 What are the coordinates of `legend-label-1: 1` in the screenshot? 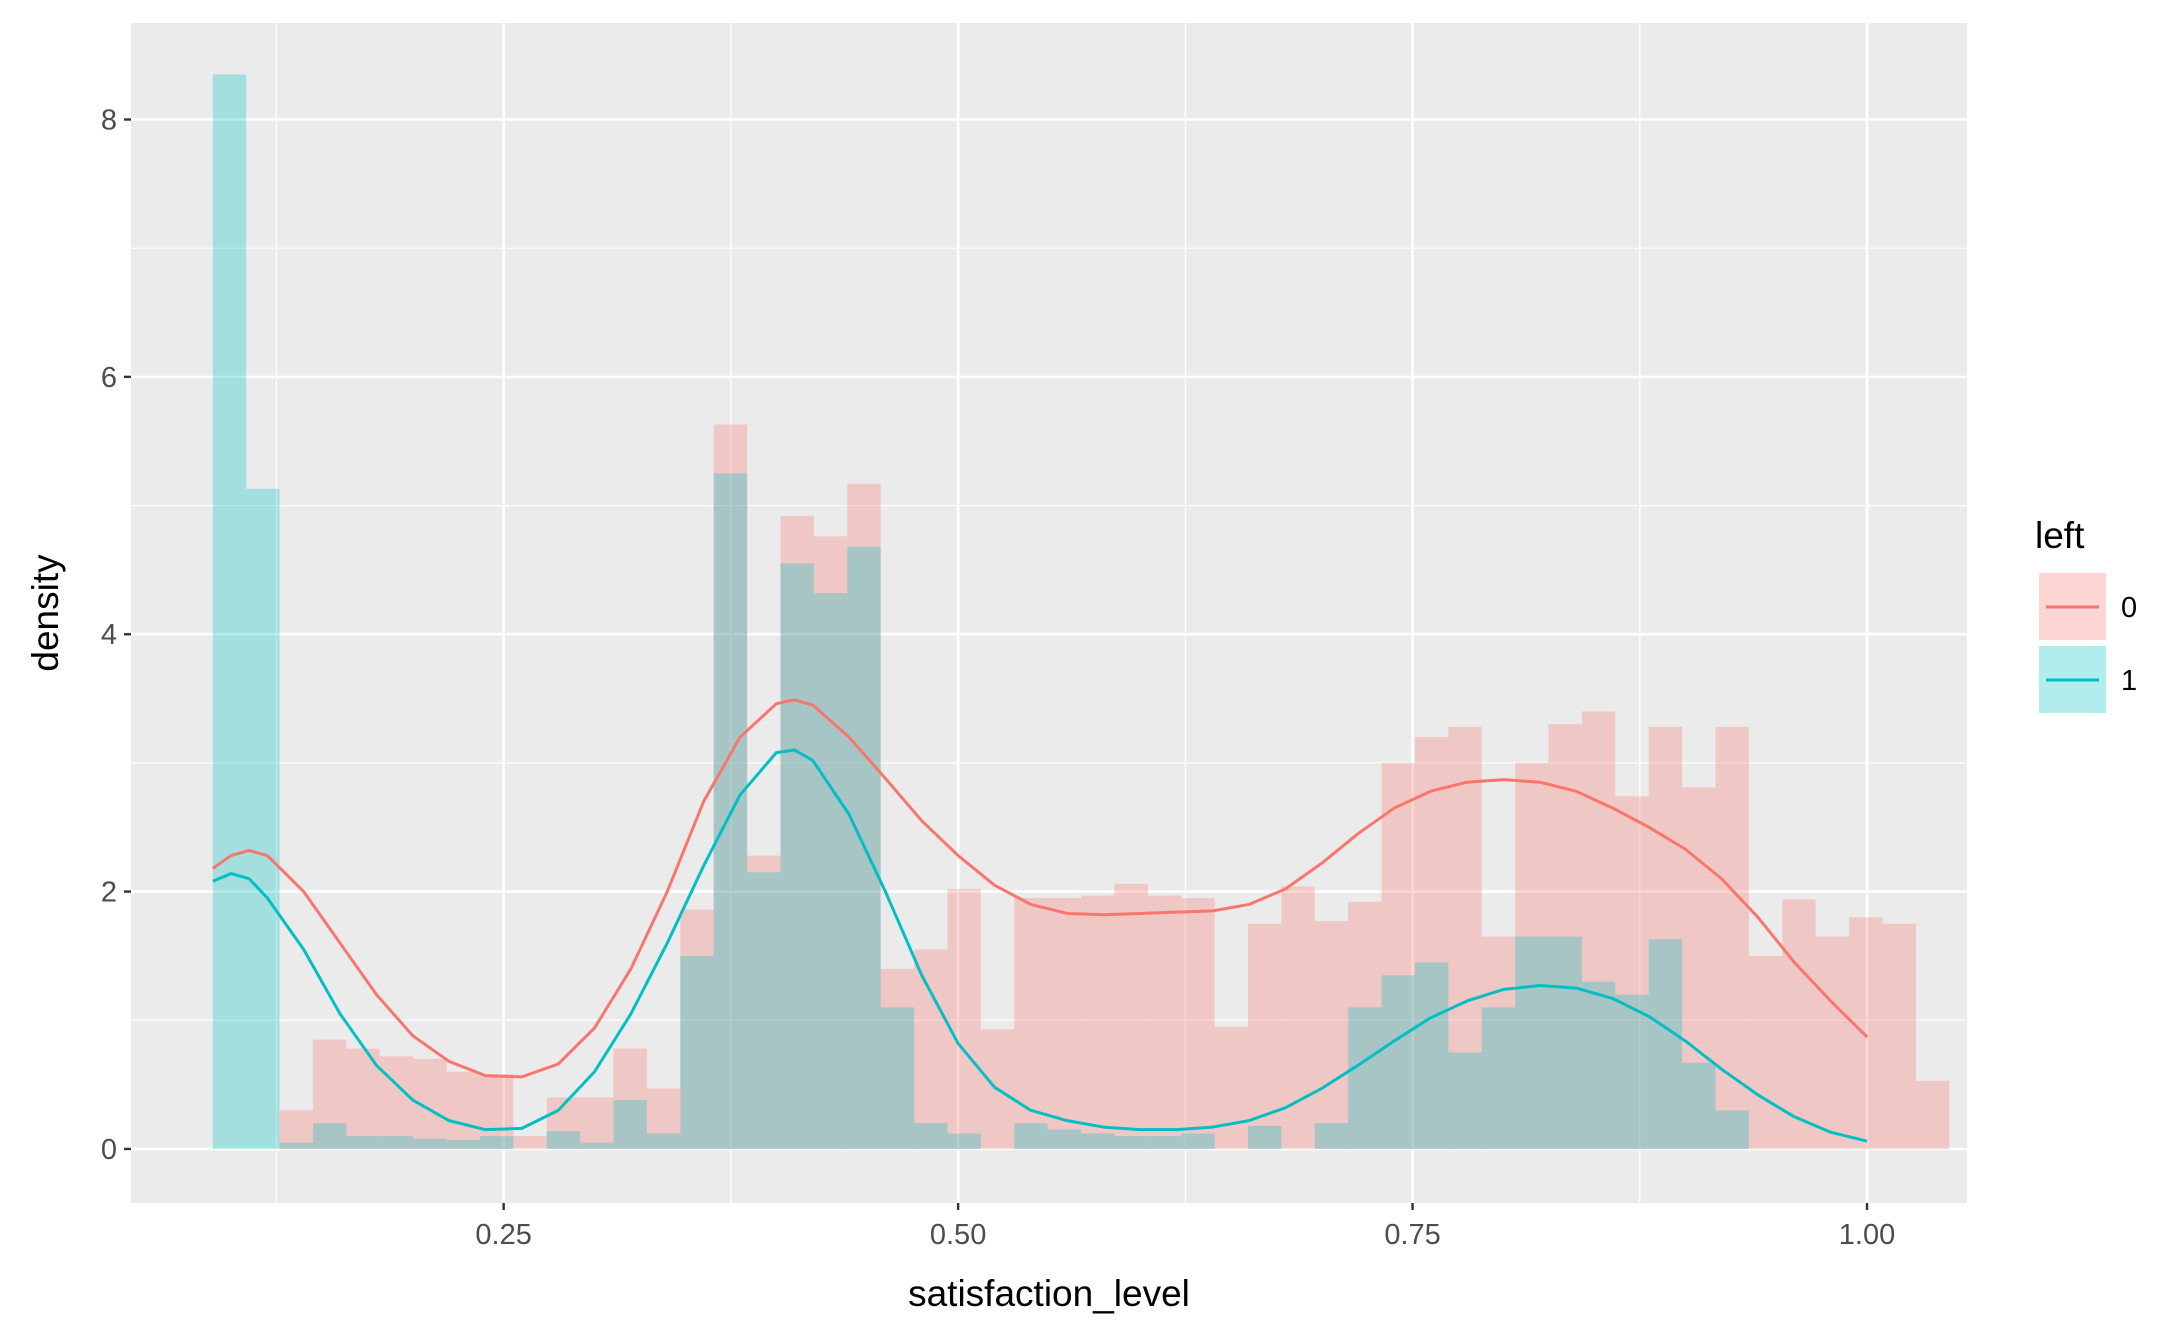 It's located at (2129, 681).